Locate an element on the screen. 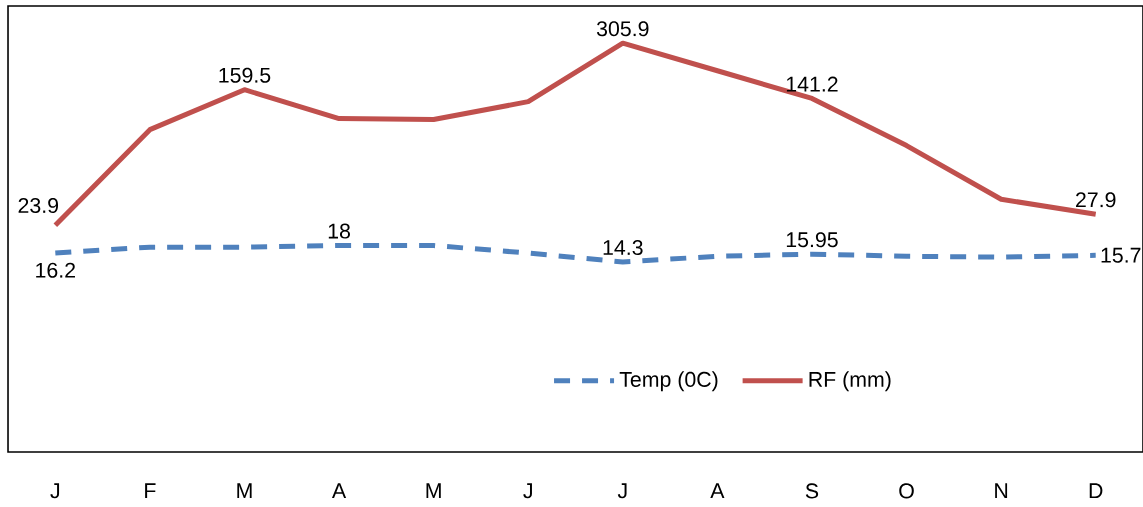 This screenshot has height=507, width=1143. data-label: 141.2 is located at coordinates (812, 84).